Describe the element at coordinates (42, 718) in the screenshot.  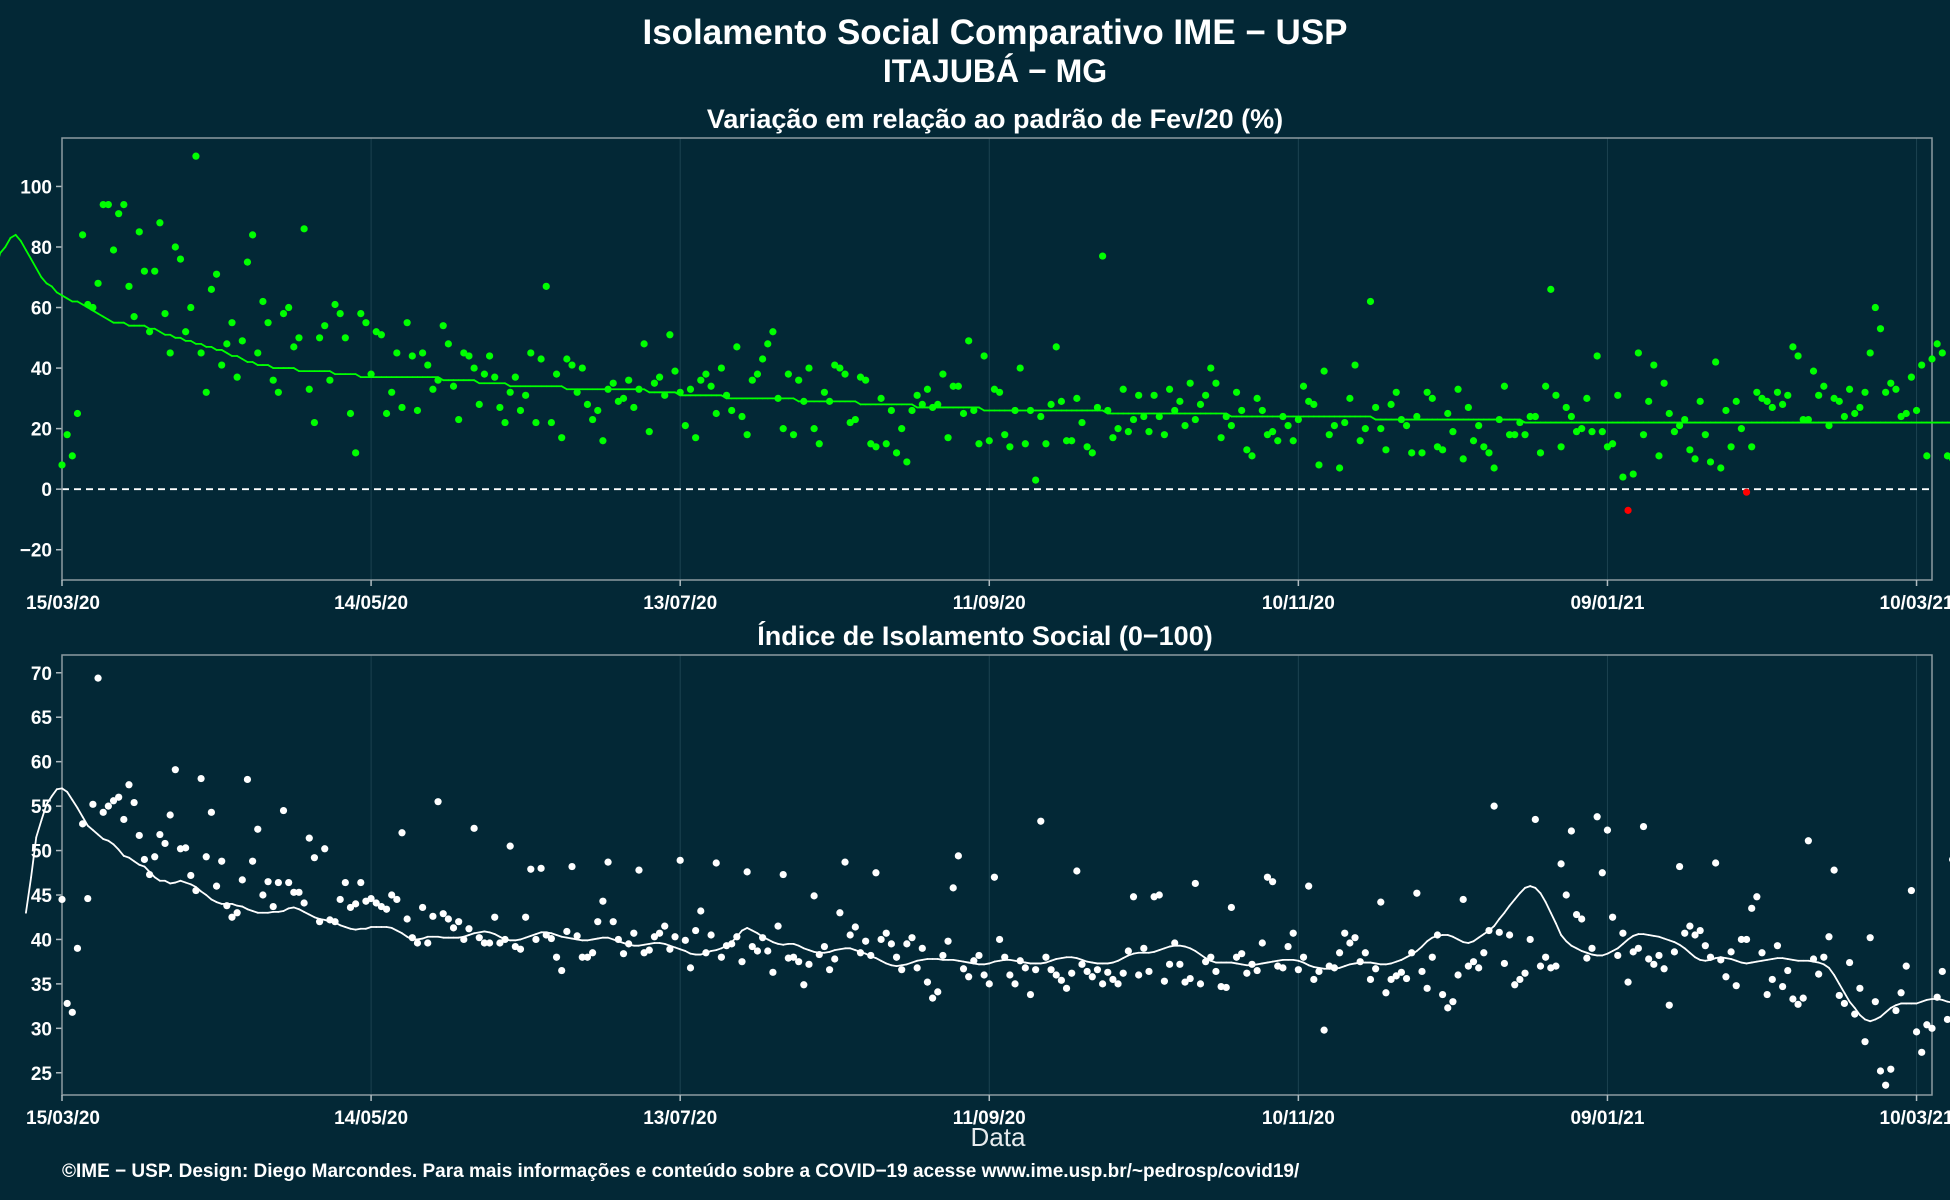
I see `y-tick-label: 65` at that location.